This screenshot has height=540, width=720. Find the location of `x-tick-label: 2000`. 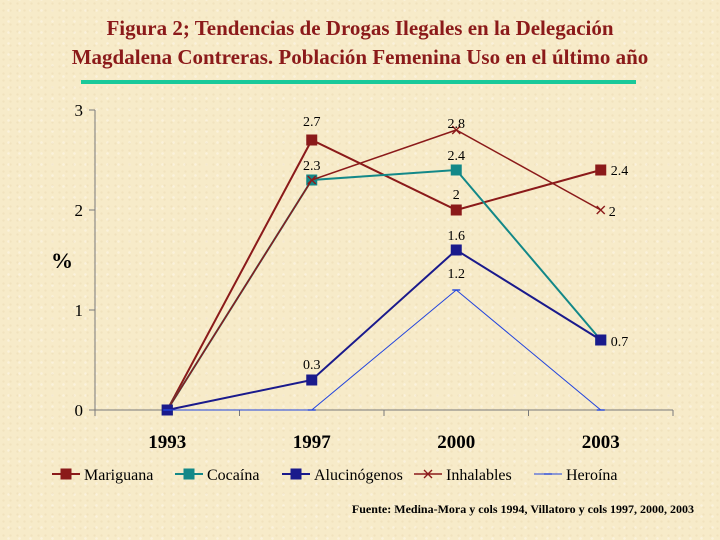

x-tick-label: 2000 is located at coordinates (456, 442).